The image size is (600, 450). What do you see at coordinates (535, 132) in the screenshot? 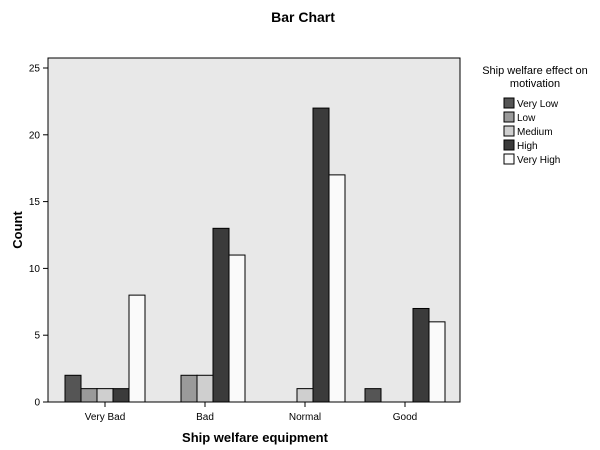
I see `legend-label: Medium` at bounding box center [535, 132].